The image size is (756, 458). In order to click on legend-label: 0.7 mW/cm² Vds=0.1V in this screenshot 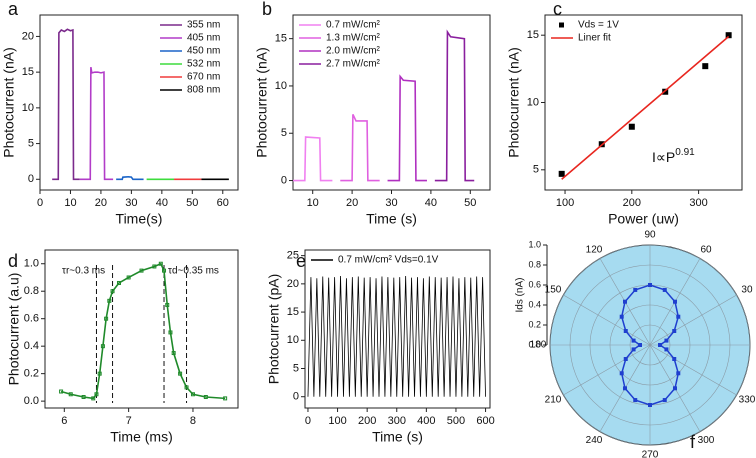, I will do `click(388, 260)`.